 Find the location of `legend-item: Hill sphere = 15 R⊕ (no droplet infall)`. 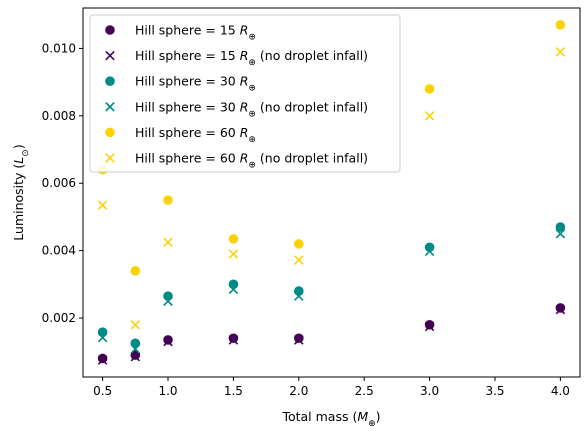

legend-item: Hill sphere = 15 R⊕ (no droplet infall) is located at coordinates (236, 58).